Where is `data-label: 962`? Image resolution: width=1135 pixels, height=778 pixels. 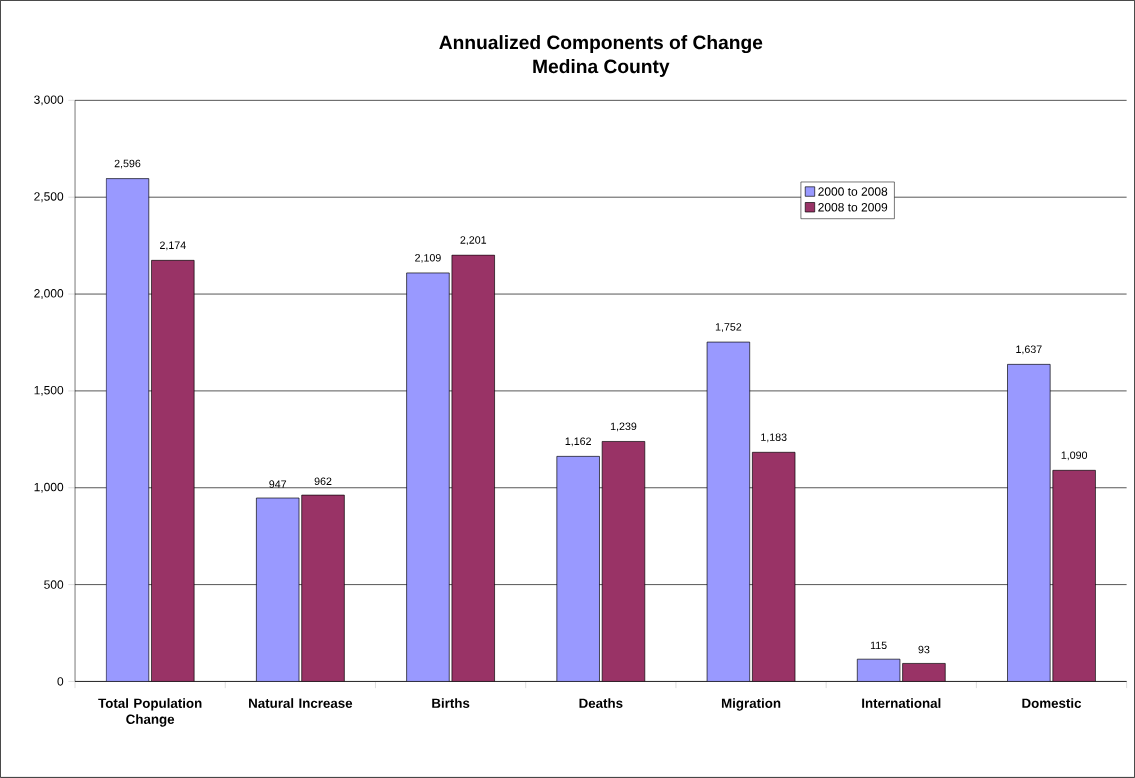
data-label: 962 is located at coordinates (323, 481).